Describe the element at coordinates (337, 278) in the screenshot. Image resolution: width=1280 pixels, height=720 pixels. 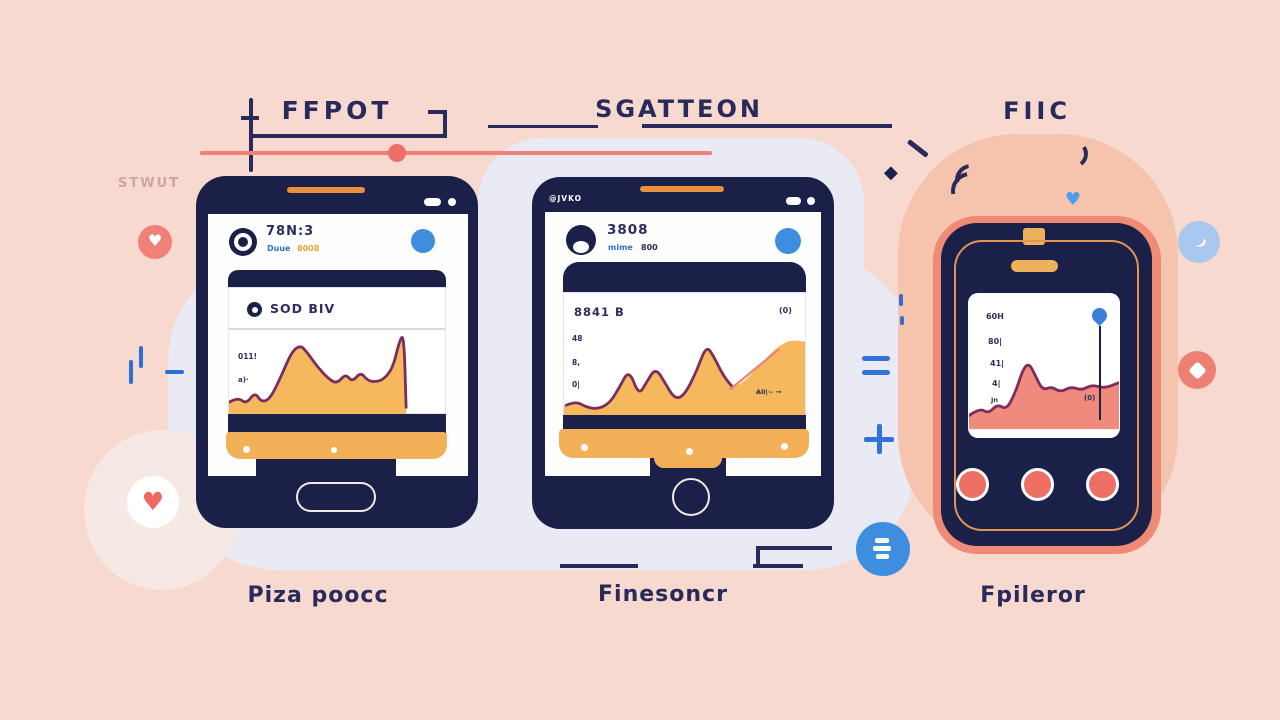
I see `device-1-card-header-bar` at that location.